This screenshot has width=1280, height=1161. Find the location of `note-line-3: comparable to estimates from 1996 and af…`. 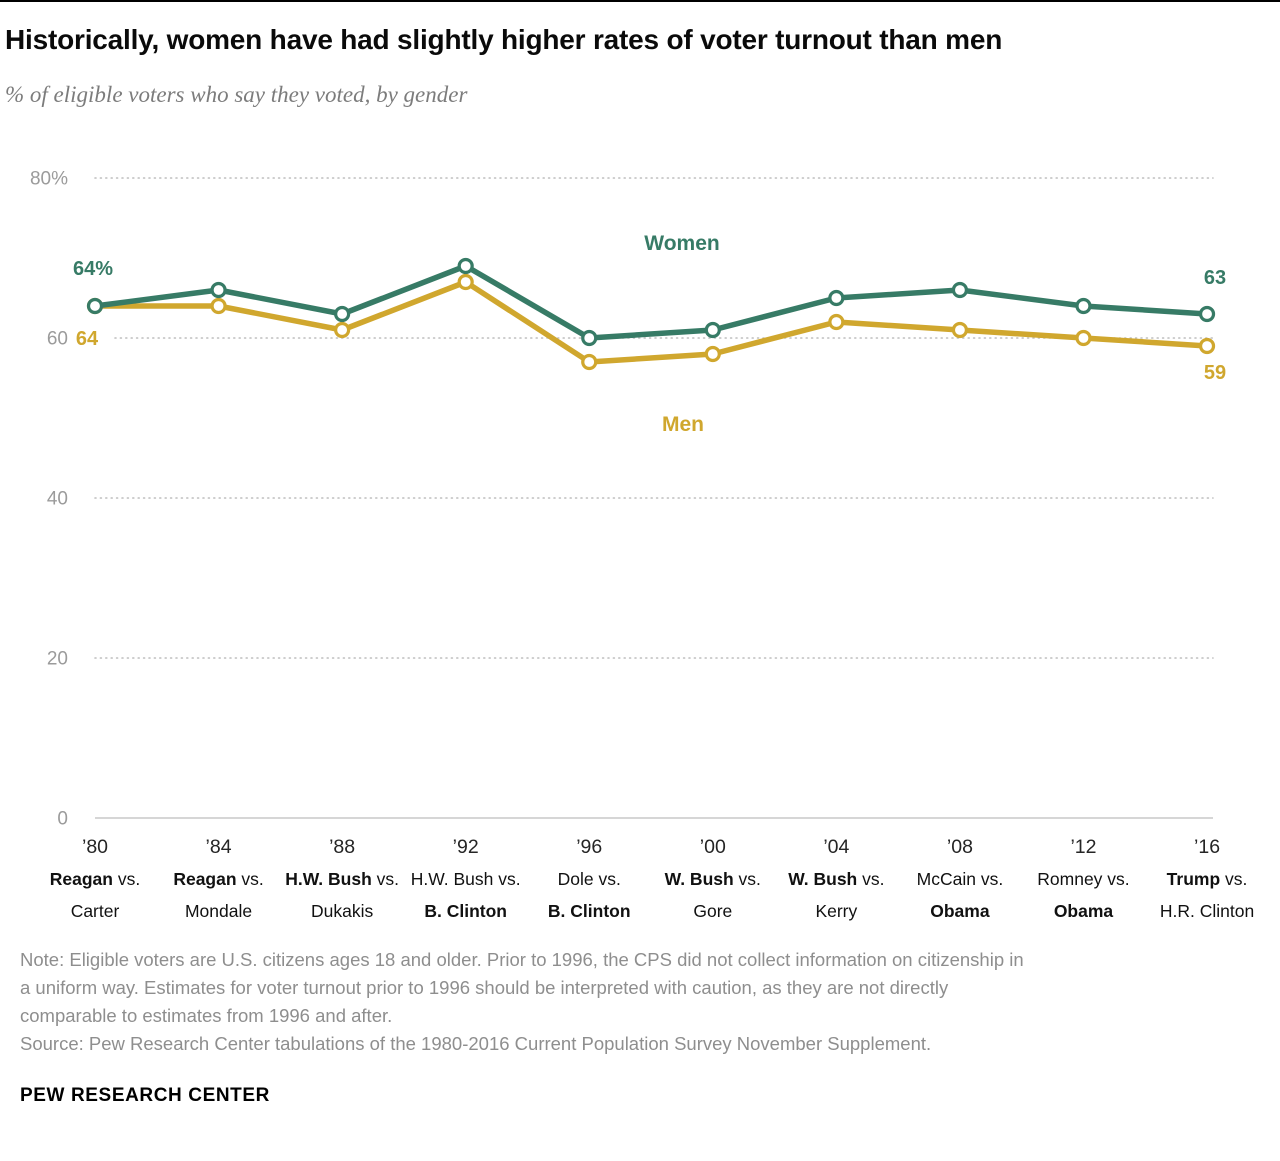

note-line-3: comparable to estimates from 1996 and af… is located at coordinates (206, 1015).